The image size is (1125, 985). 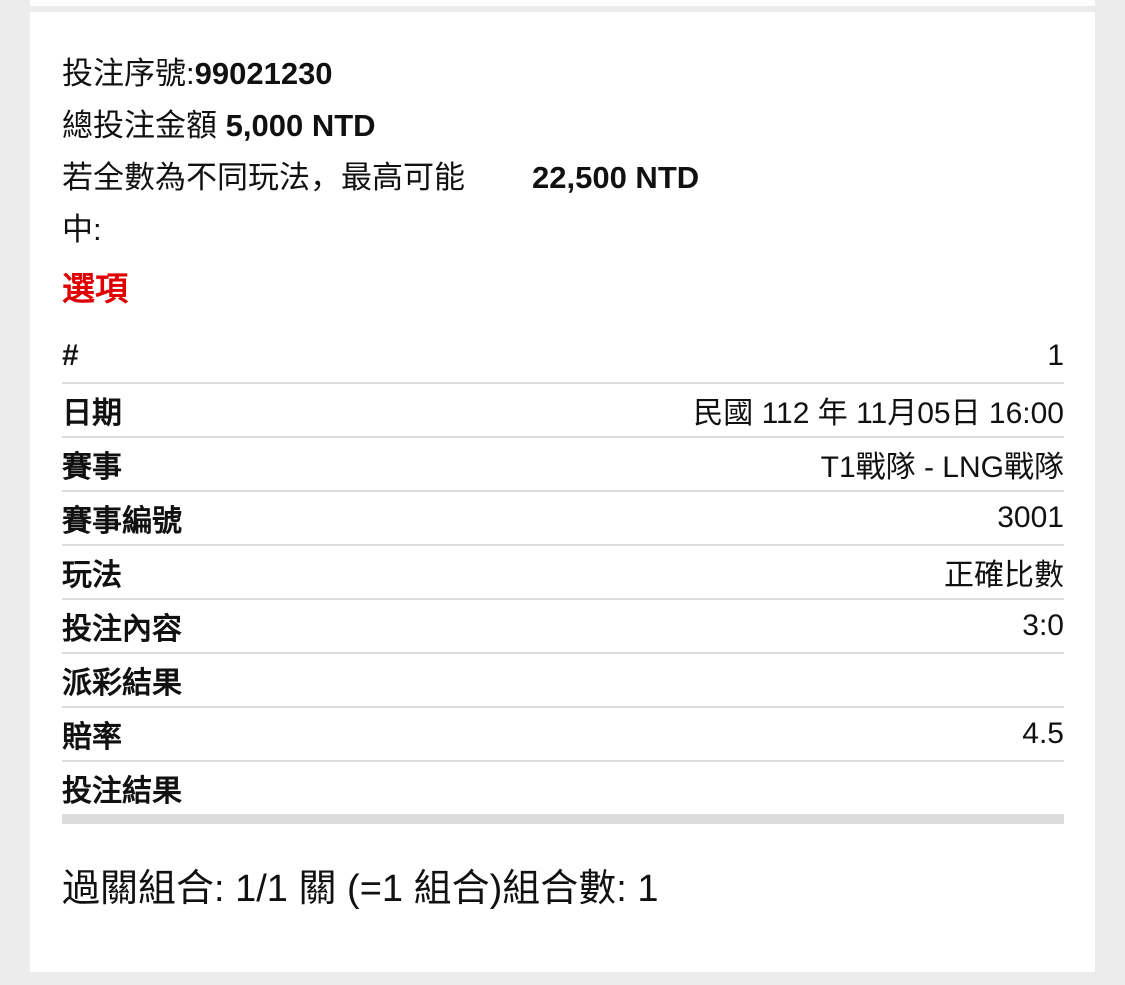 What do you see at coordinates (92, 575) in the screenshot?
I see `row-label: 玩法` at bounding box center [92, 575].